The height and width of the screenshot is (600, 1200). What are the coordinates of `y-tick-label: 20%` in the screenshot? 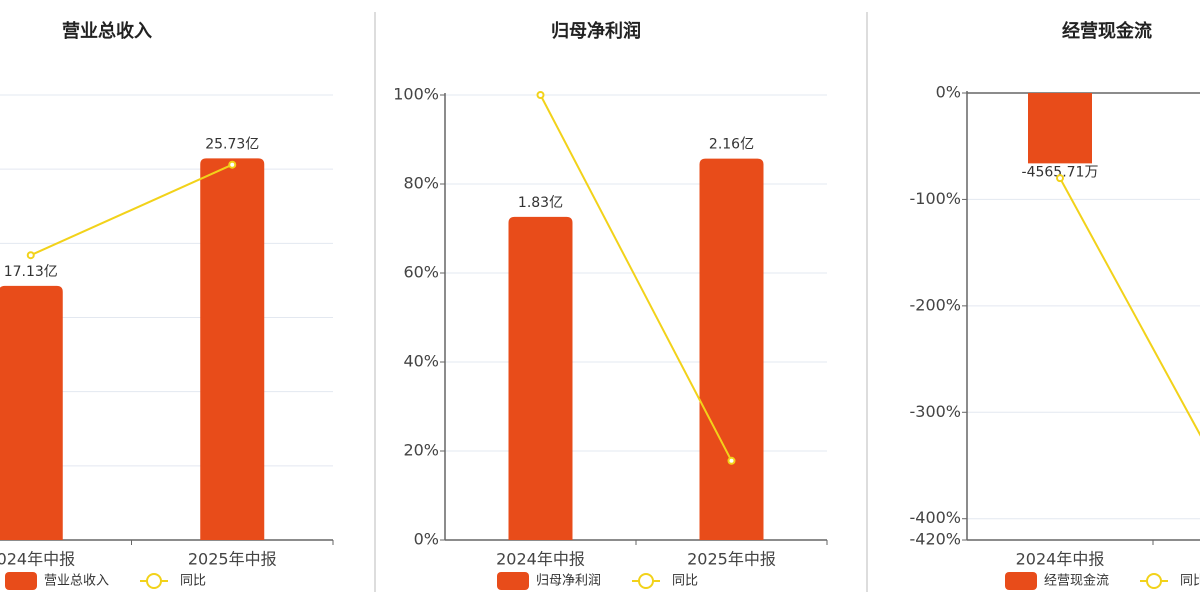 It's located at (421, 450).